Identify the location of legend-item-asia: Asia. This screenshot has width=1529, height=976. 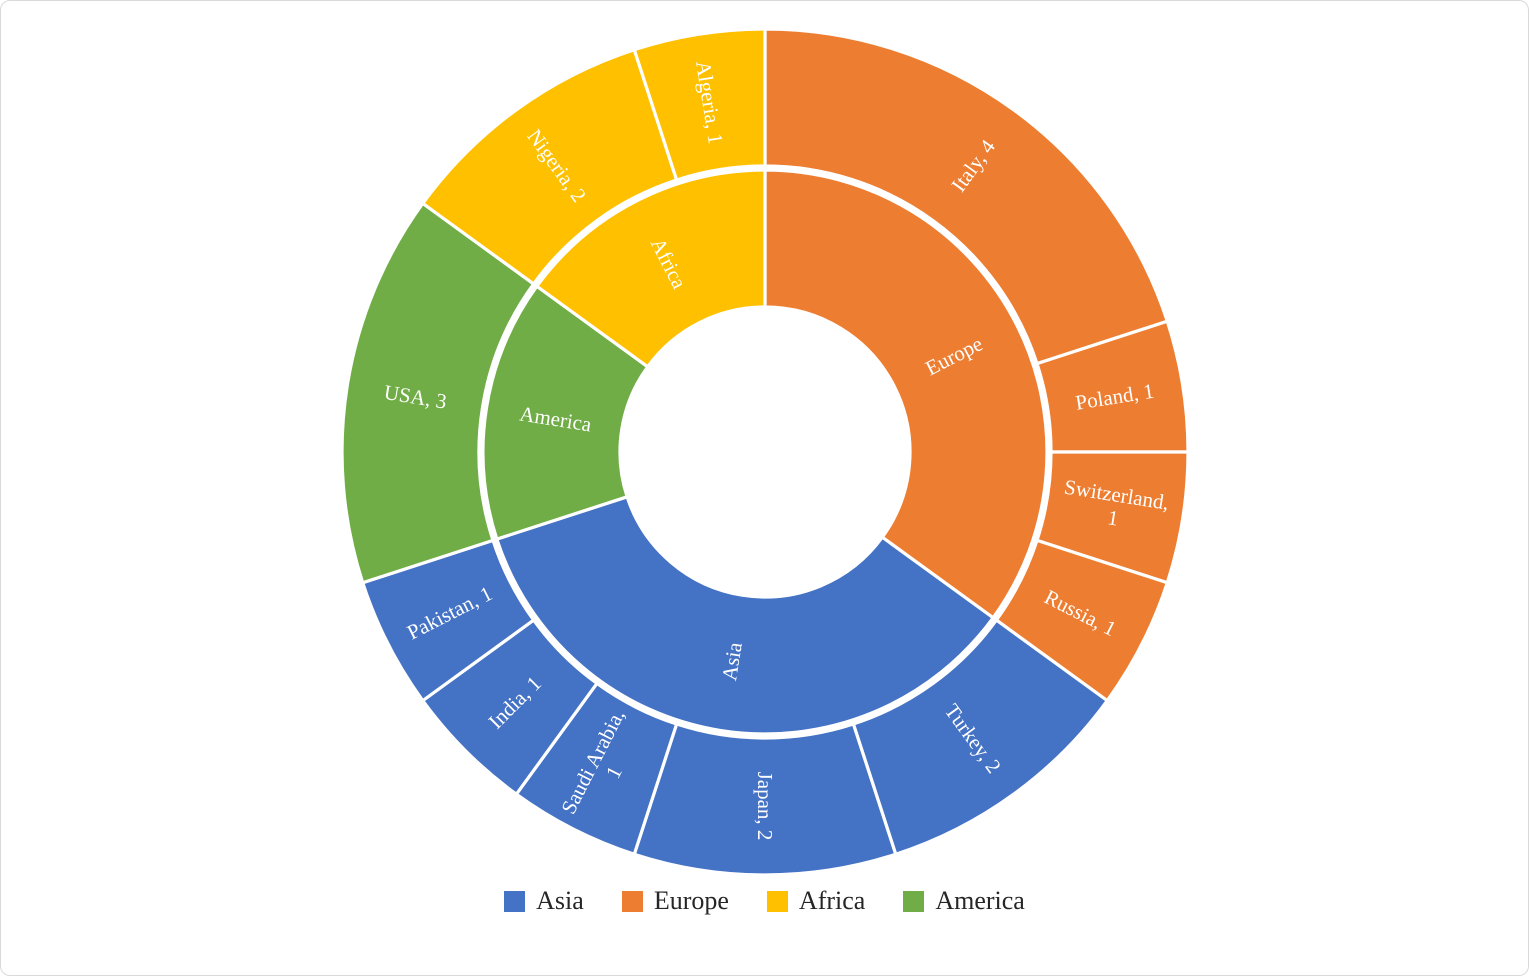
(544, 901).